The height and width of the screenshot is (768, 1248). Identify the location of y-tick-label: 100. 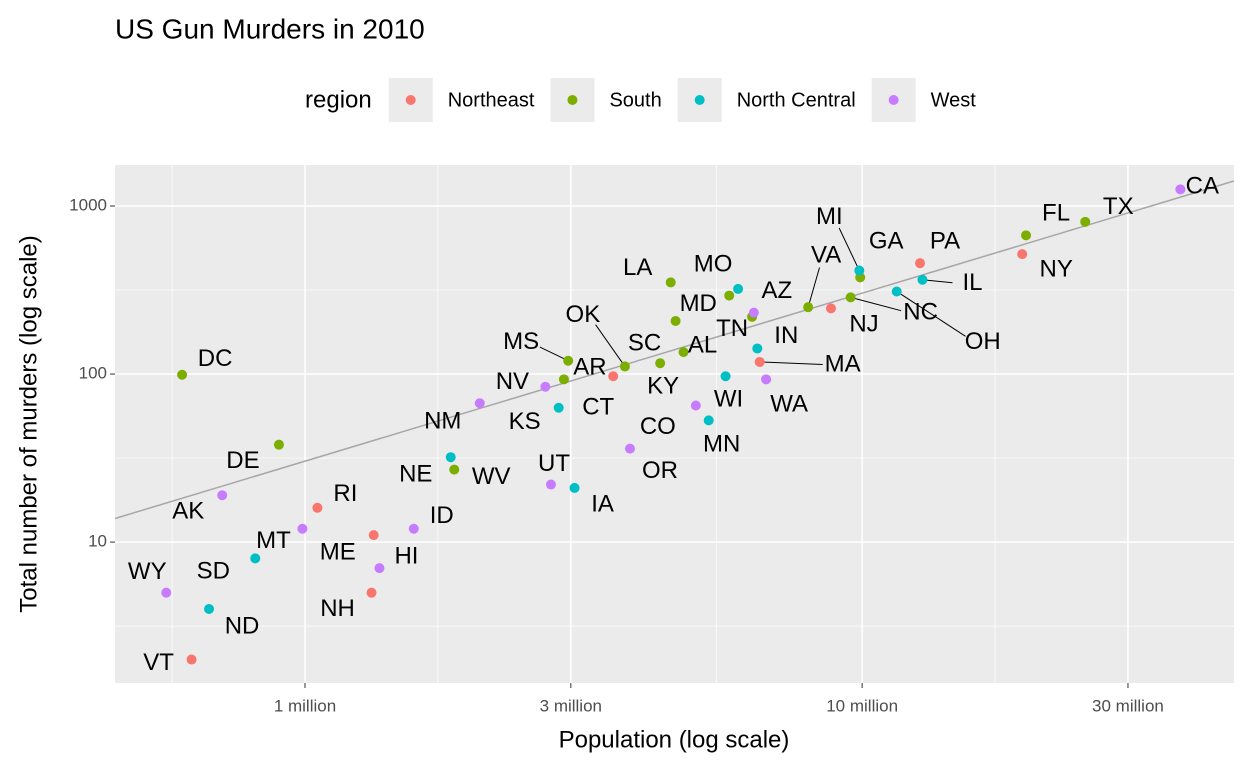
(93, 373).